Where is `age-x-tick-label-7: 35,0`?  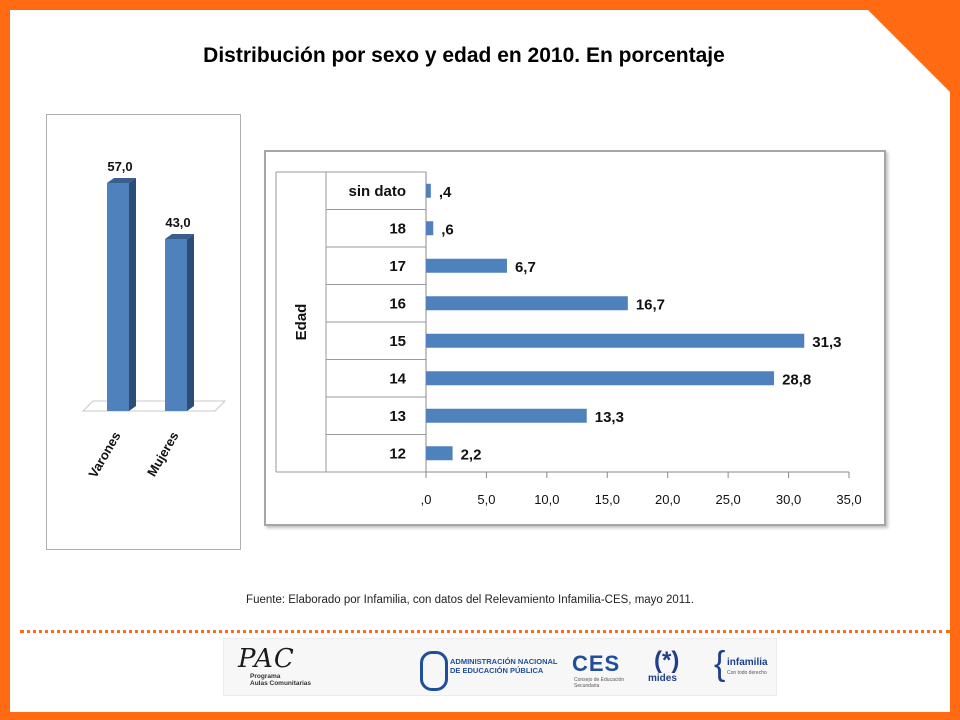
age-x-tick-label-7: 35,0 is located at coordinates (848, 499).